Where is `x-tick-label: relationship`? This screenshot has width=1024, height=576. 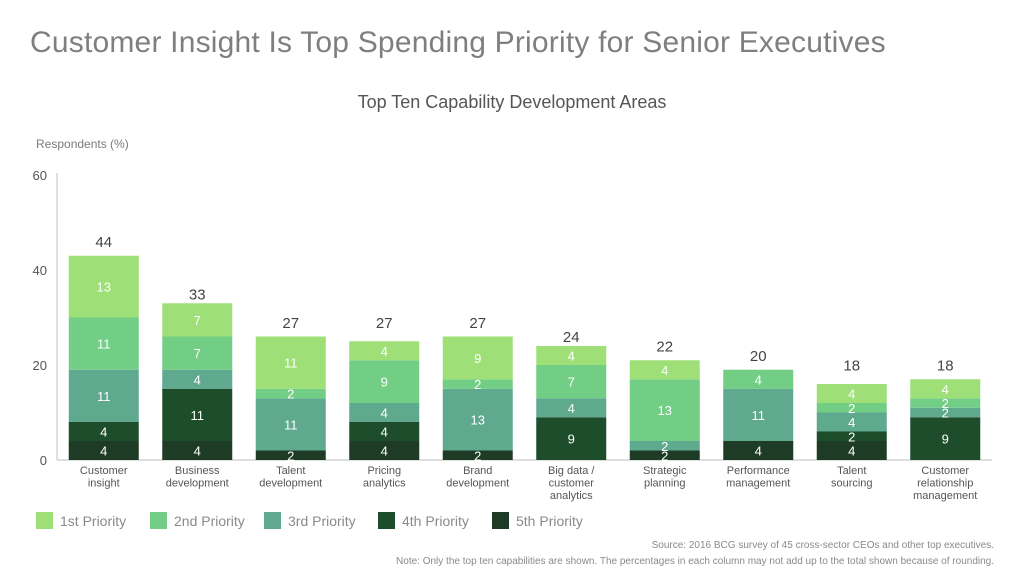
x-tick-label: relationship is located at coordinates (945, 484).